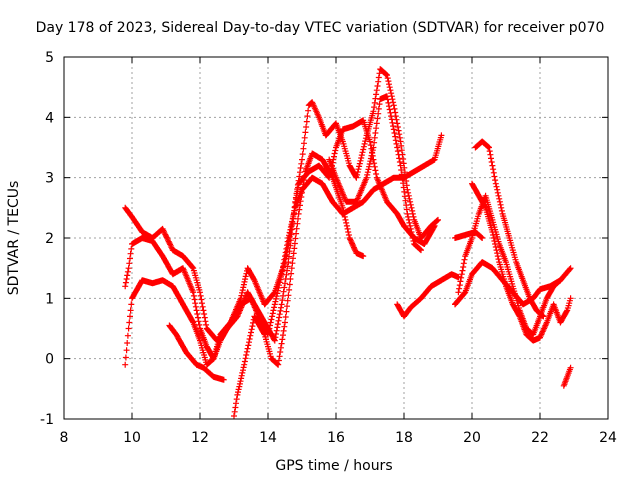 The image size is (640, 480). I want to click on x-tick-label: 12, so click(200, 438).